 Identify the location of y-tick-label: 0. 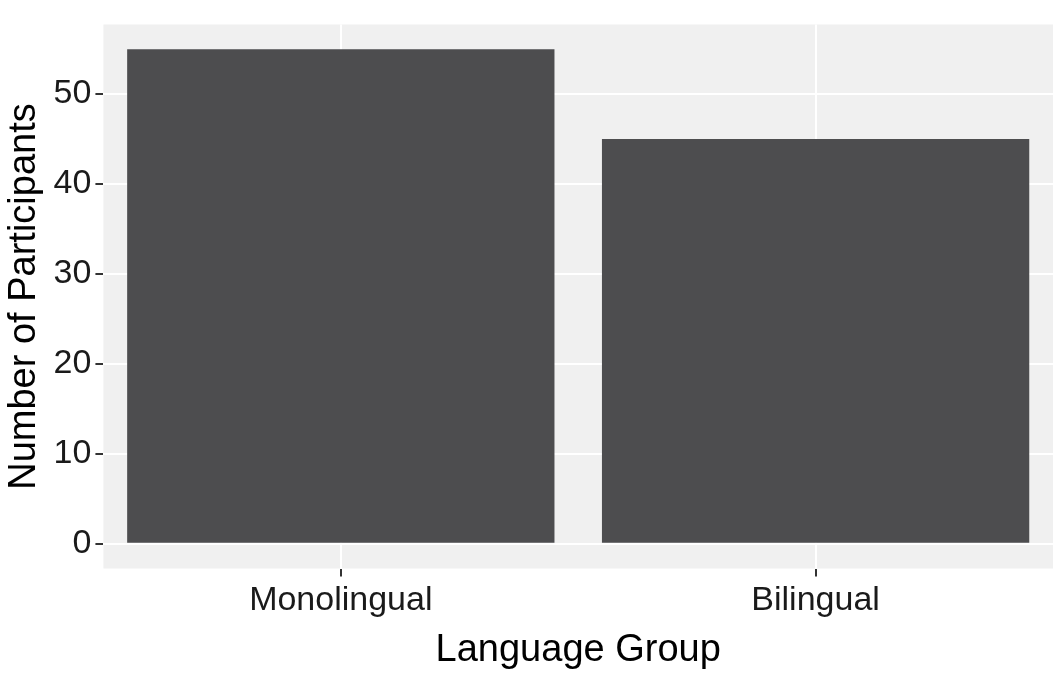
(82, 541).